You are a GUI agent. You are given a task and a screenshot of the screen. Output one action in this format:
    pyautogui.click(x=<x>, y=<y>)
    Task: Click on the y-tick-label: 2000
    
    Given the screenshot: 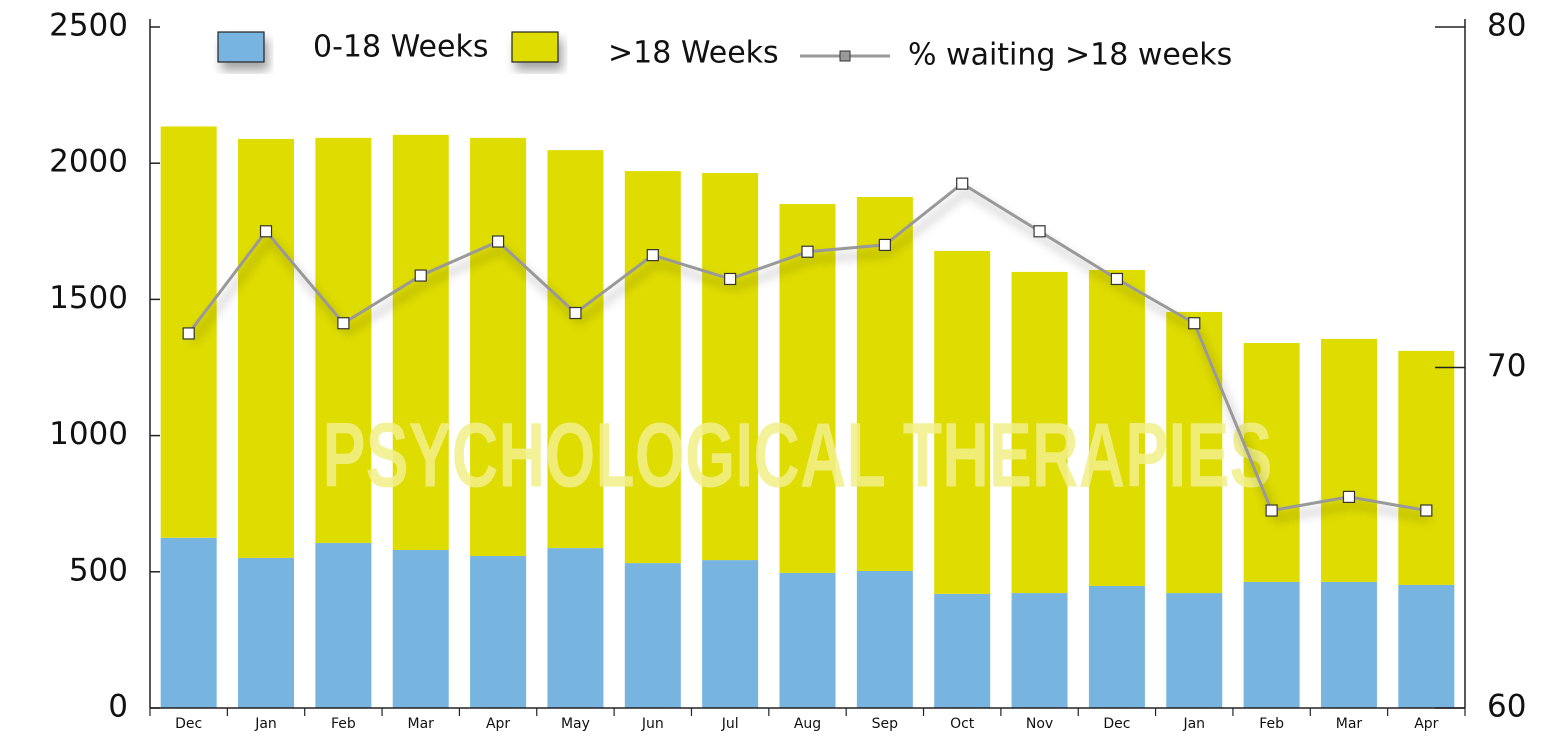 What is the action you would take?
    pyautogui.click(x=88, y=162)
    